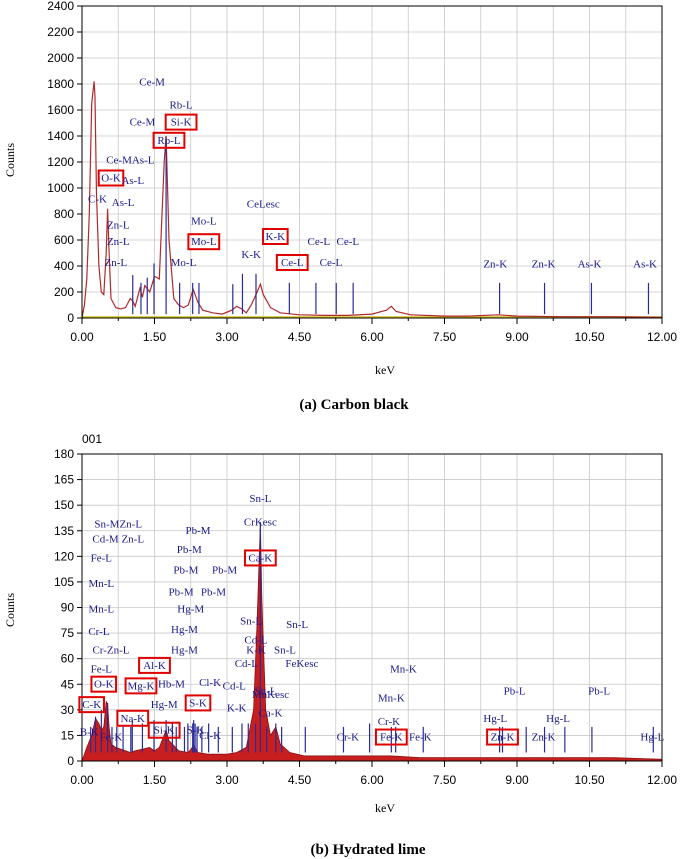  Describe the element at coordinates (154, 666) in the screenshot. I see `peak-label: Al-K` at that location.